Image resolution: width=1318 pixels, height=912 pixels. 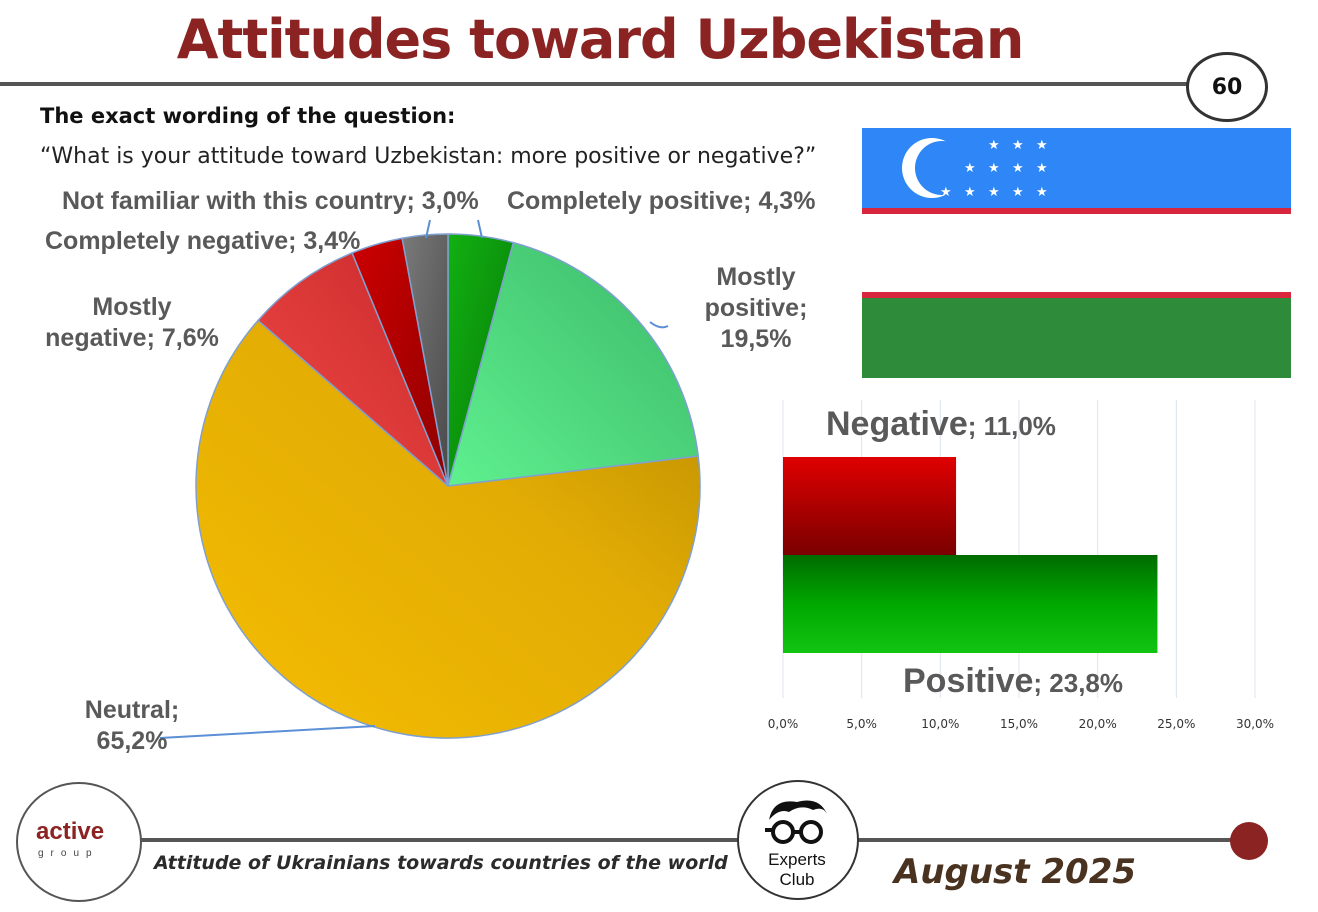 I want to click on experts-club-text: Experts Club, so click(x=797, y=870).